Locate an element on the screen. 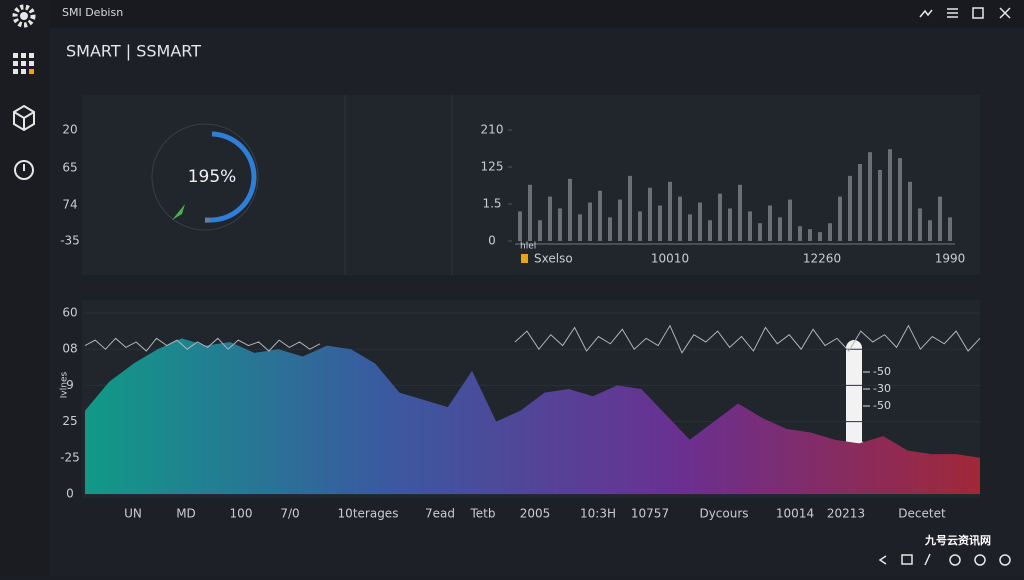 Image resolution: width=1024 pixels, height=580 pixels. y-tick-label: 08 is located at coordinates (69, 349).